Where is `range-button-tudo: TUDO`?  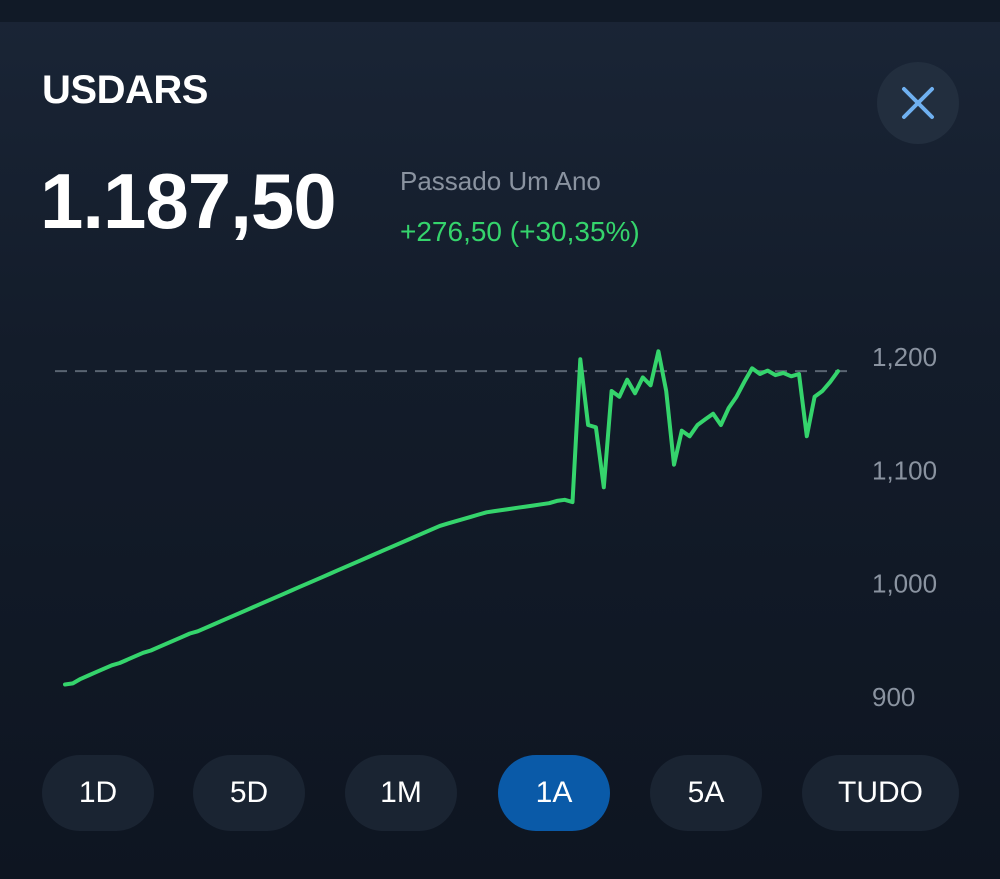 range-button-tudo: TUDO is located at coordinates (880, 793).